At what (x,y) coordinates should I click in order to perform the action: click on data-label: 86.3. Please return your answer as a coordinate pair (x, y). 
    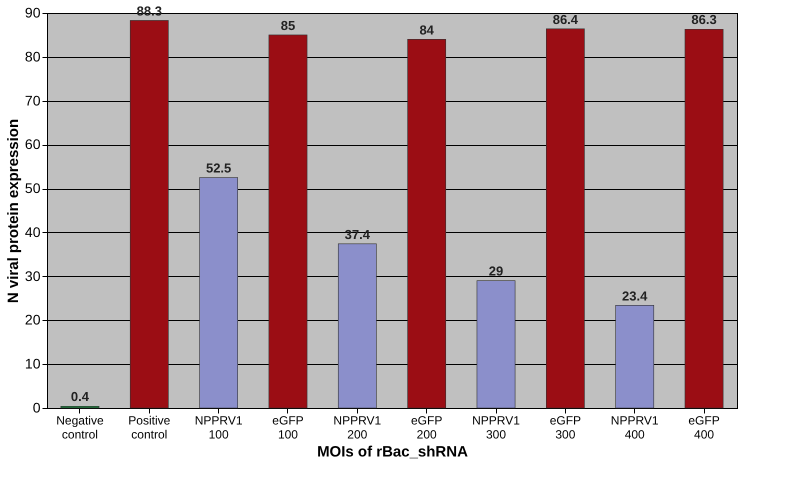
    Looking at the image, I should click on (704, 20).